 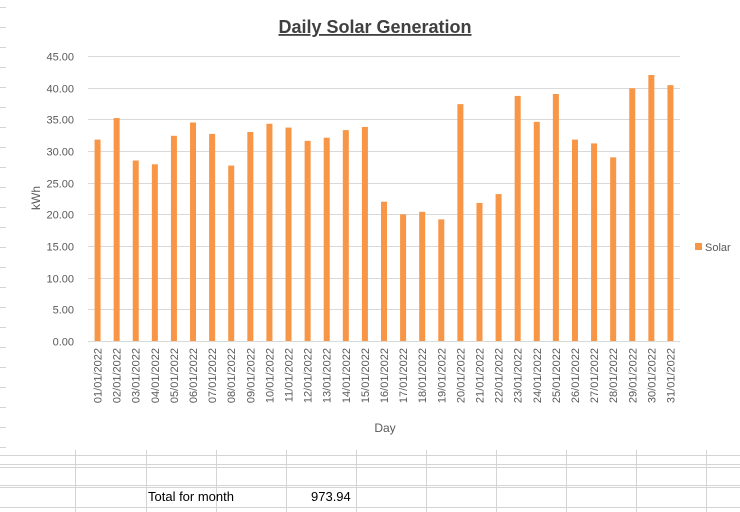 I want to click on x-tick-label: 10/01/2022, so click(x=270, y=375).